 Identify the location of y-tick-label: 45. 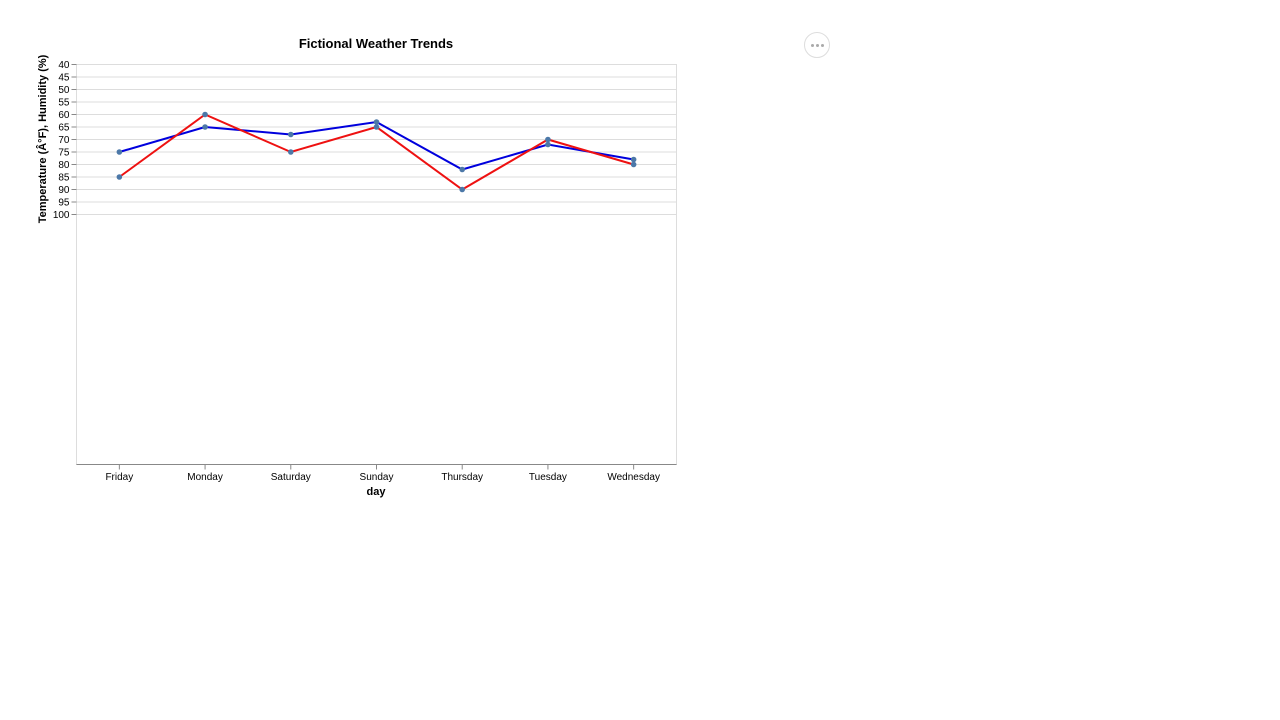
(64, 78).